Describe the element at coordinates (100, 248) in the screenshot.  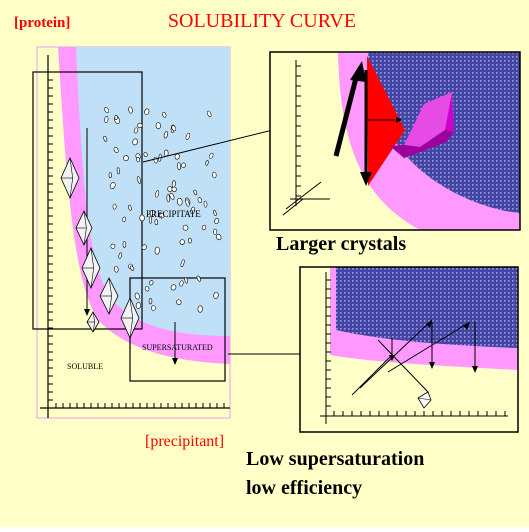
I see `crystals` at that location.